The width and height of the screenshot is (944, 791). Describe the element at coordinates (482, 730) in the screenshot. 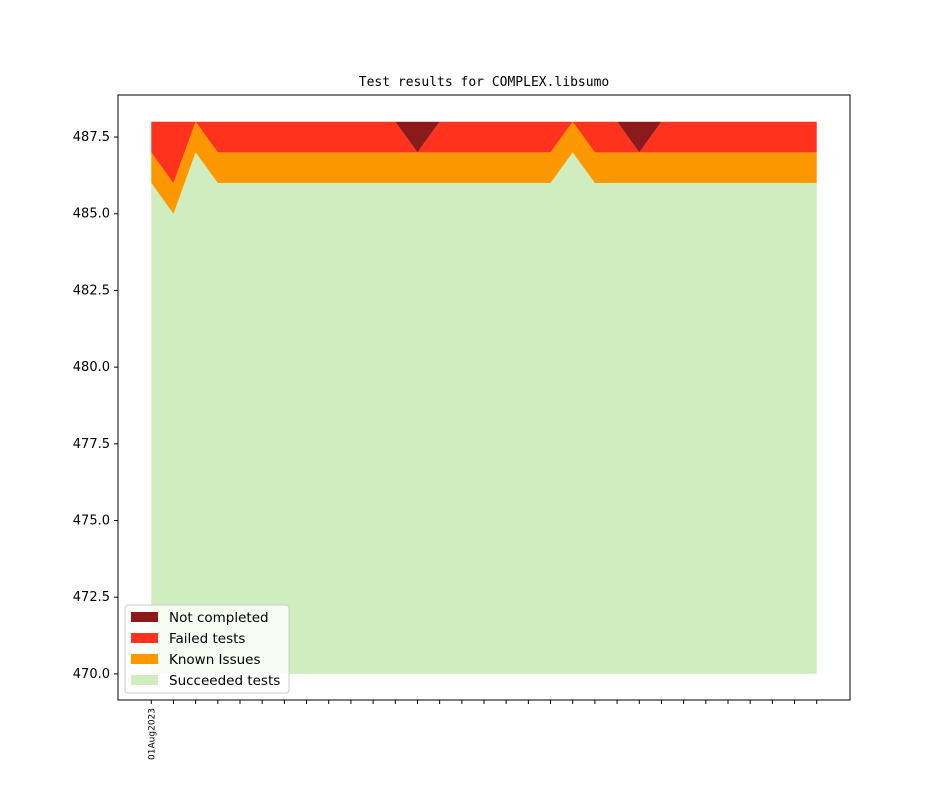

I see `x-axis: 01Aug2023` at that location.